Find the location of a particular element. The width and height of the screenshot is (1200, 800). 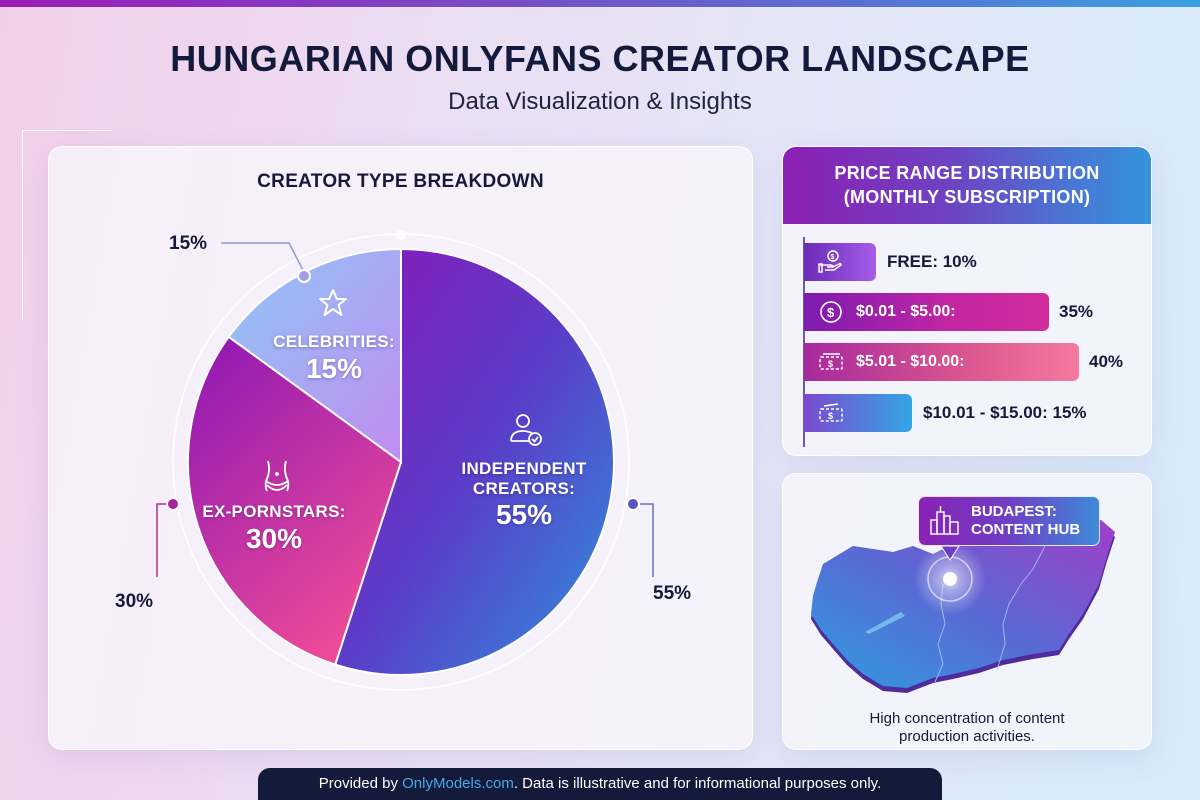

page-title: HUNGARIAN ONLYFANS CREATOR LANDSCAPE is located at coordinates (600, 58).